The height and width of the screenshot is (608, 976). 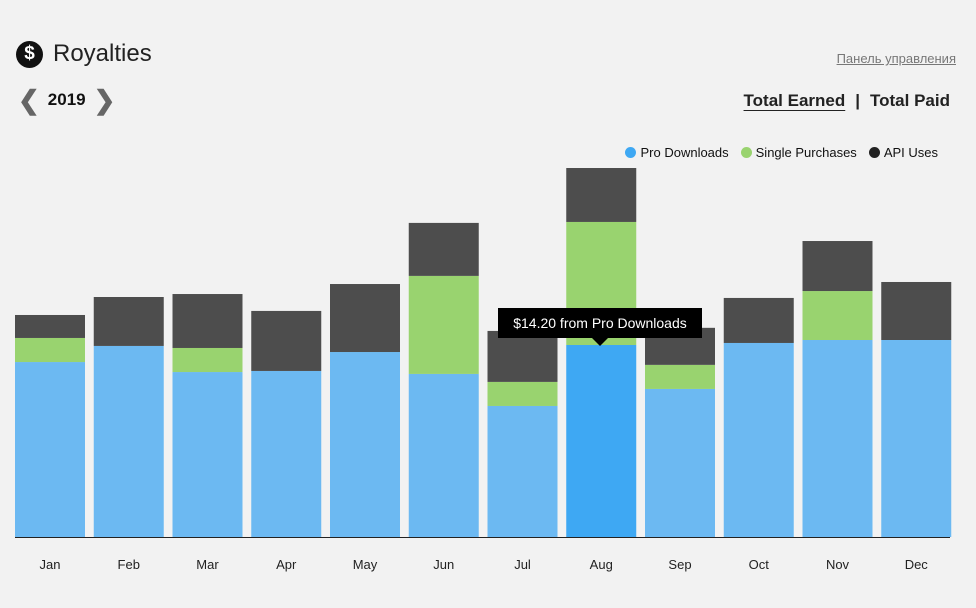 I want to click on chevron-right-icon: ❯, so click(x=104, y=100).